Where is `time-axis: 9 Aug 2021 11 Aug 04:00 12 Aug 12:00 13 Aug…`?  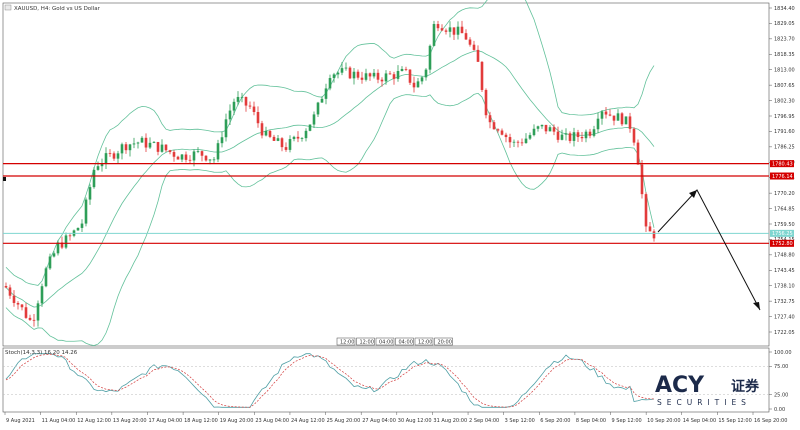
time-axis: 9 Aug 2021 11 Aug 04:00 12 Aug 12:00 13 Aug… is located at coordinates (395, 418).